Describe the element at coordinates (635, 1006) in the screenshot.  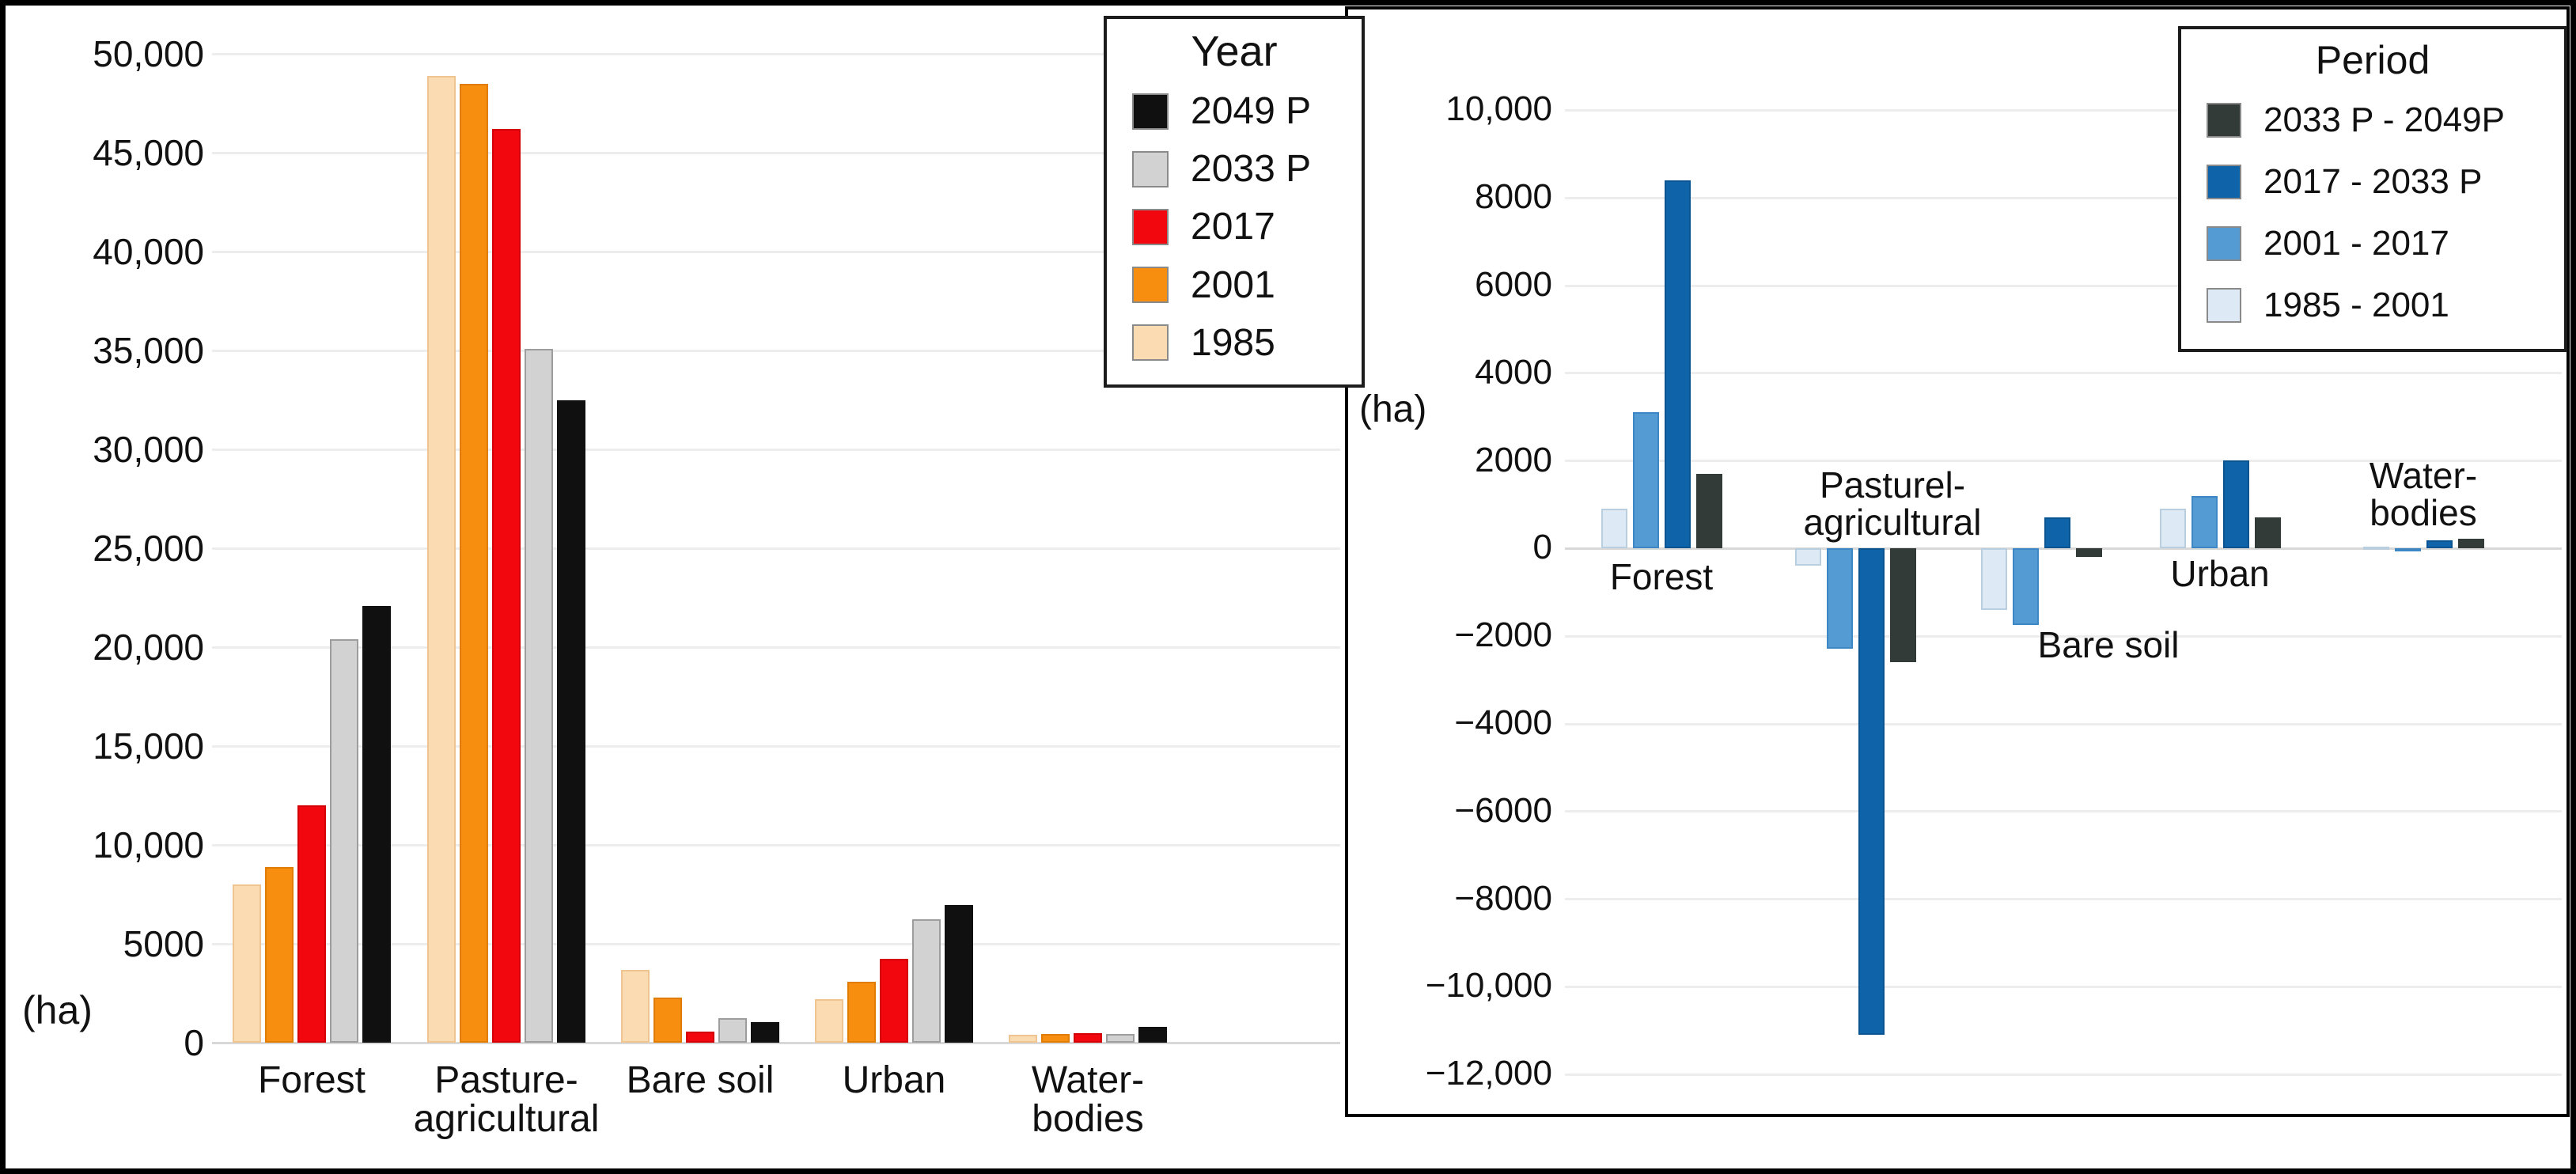
I see `bar-bare-soil-1985` at that location.